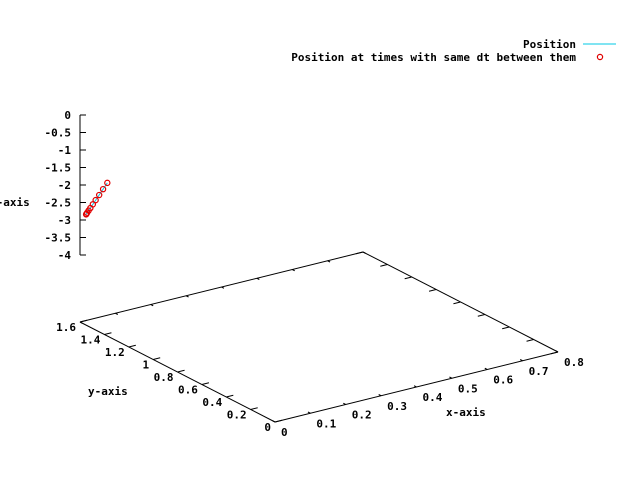  Describe the element at coordinates (64, 220) in the screenshot. I see `z-tick-label: -3` at that location.